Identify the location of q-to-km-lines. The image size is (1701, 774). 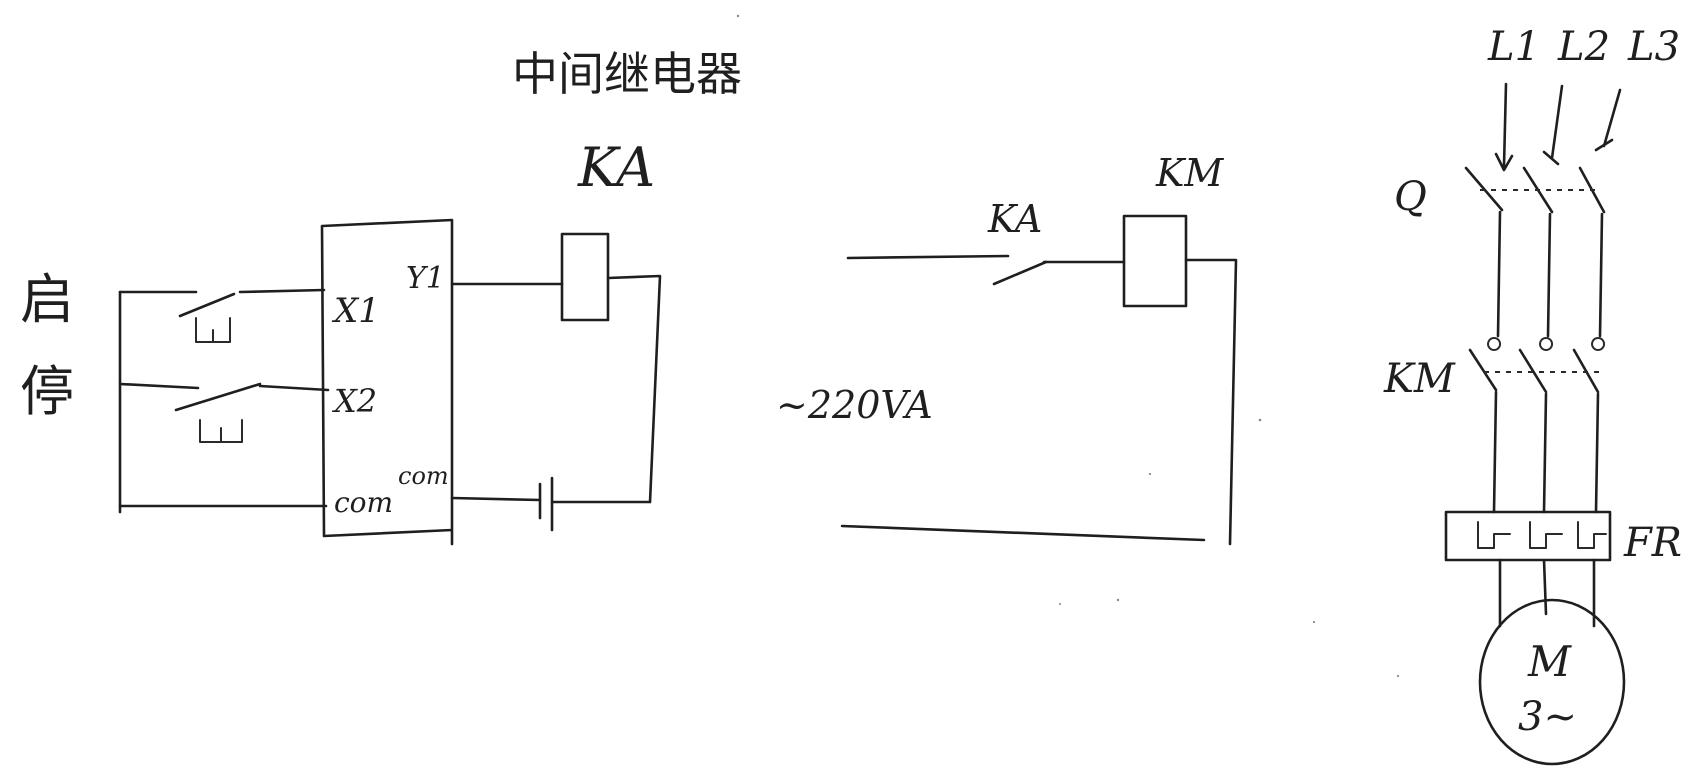
(1550, 274).